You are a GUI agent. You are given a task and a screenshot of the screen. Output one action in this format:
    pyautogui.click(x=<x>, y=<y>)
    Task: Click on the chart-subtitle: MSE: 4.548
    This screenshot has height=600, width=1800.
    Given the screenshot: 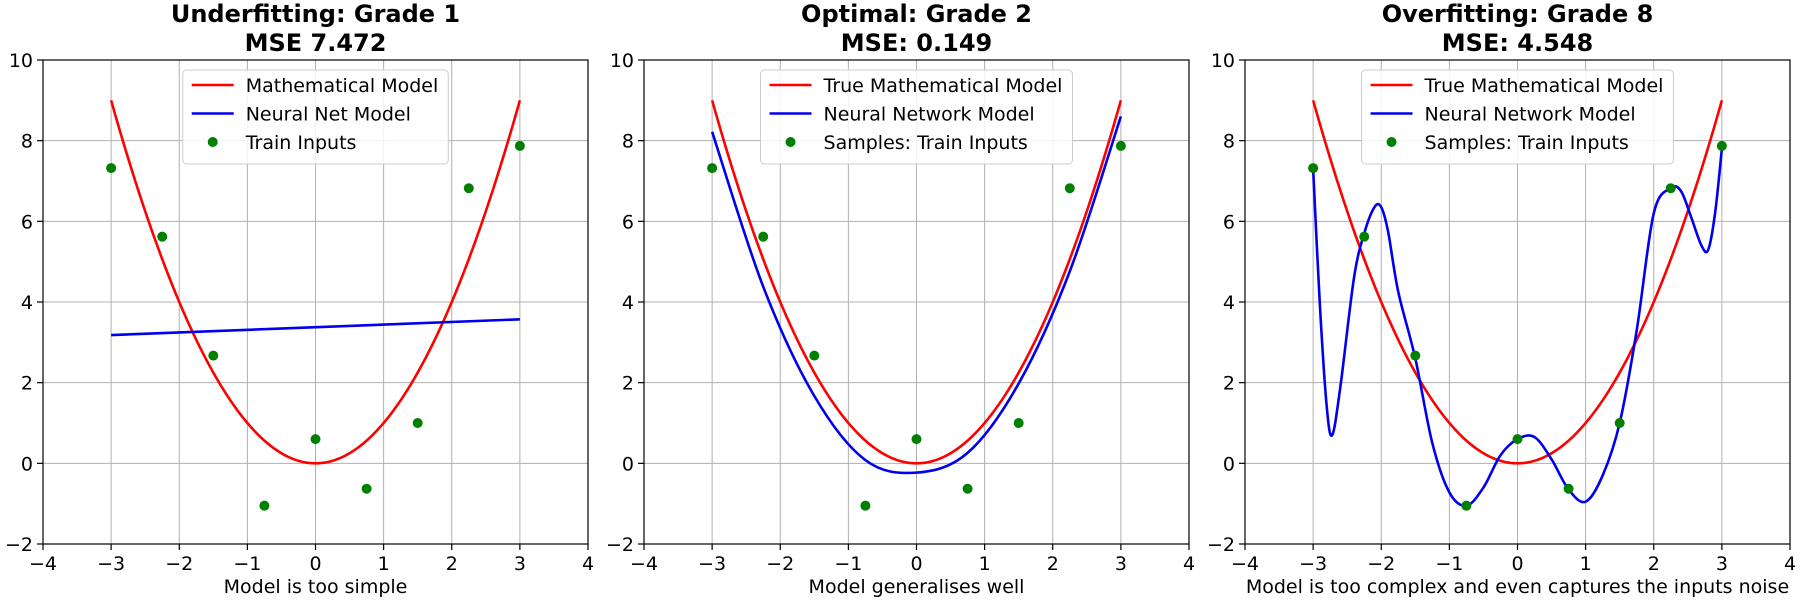 What is the action you would take?
    pyautogui.click(x=1517, y=43)
    